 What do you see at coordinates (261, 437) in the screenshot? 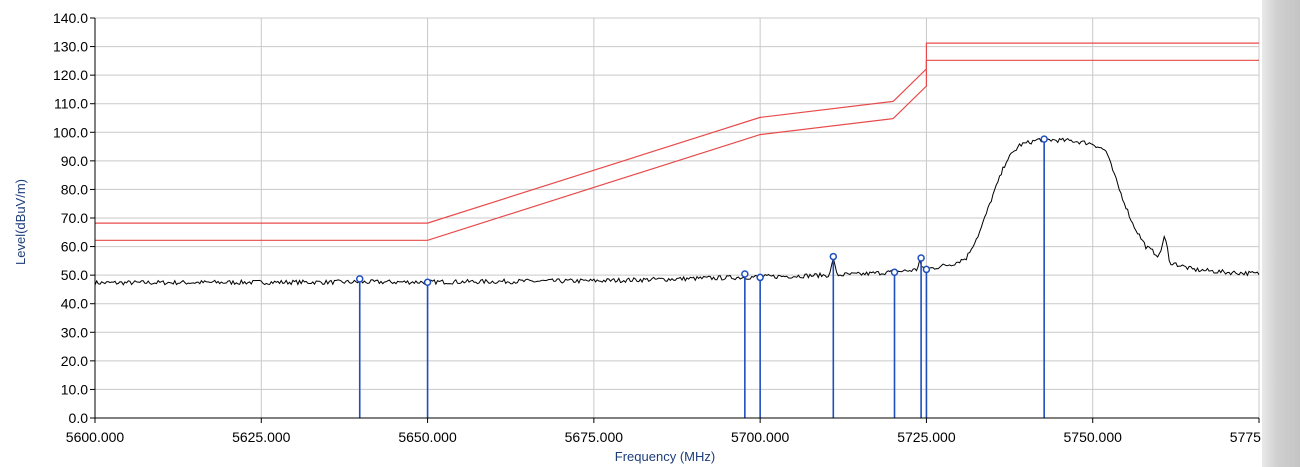
I see `x-tick-label: 5625.000` at bounding box center [261, 437].